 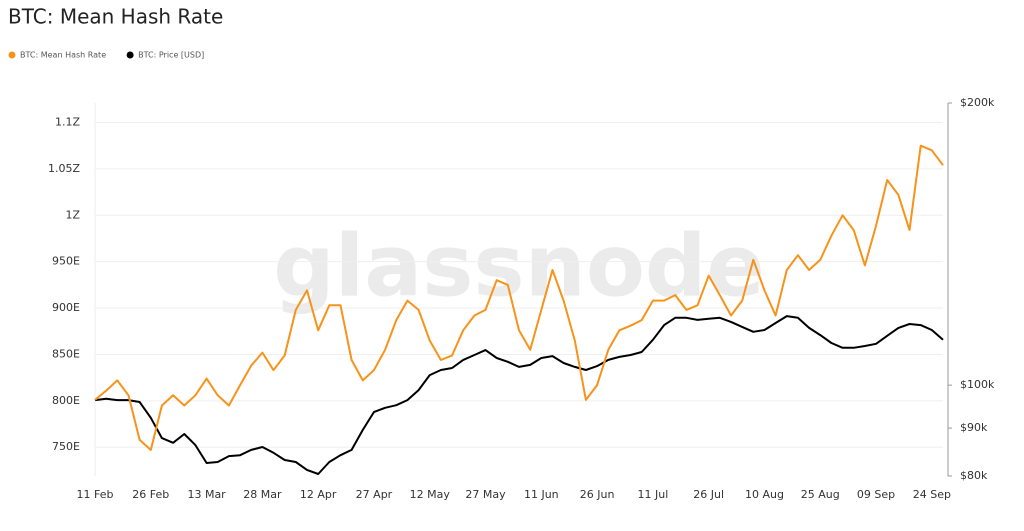 I want to click on y-tick-label: 900E, so click(x=66, y=307).